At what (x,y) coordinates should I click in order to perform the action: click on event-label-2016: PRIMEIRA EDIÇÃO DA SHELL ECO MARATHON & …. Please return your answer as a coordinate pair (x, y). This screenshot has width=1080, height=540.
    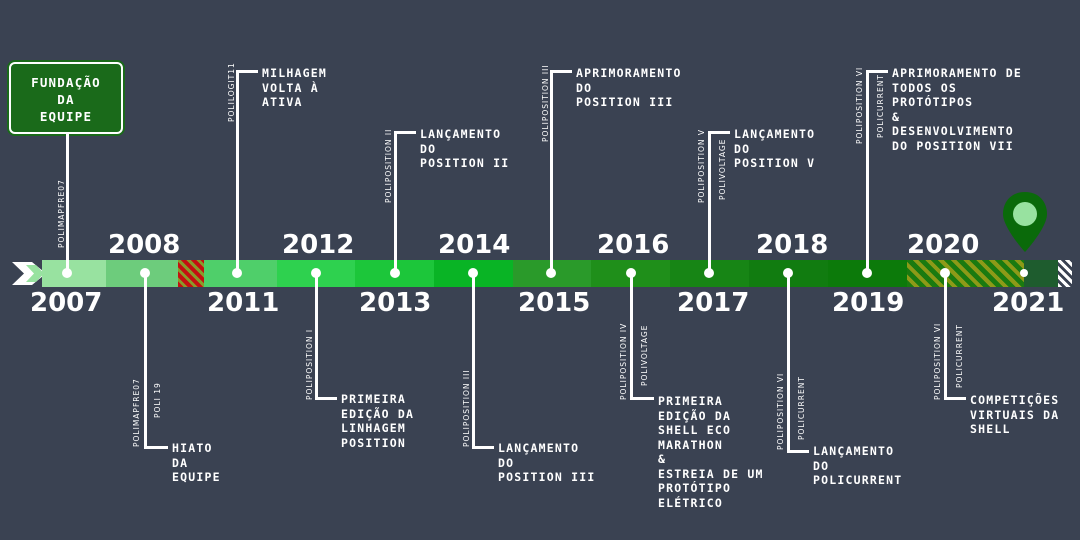
    Looking at the image, I should click on (711, 452).